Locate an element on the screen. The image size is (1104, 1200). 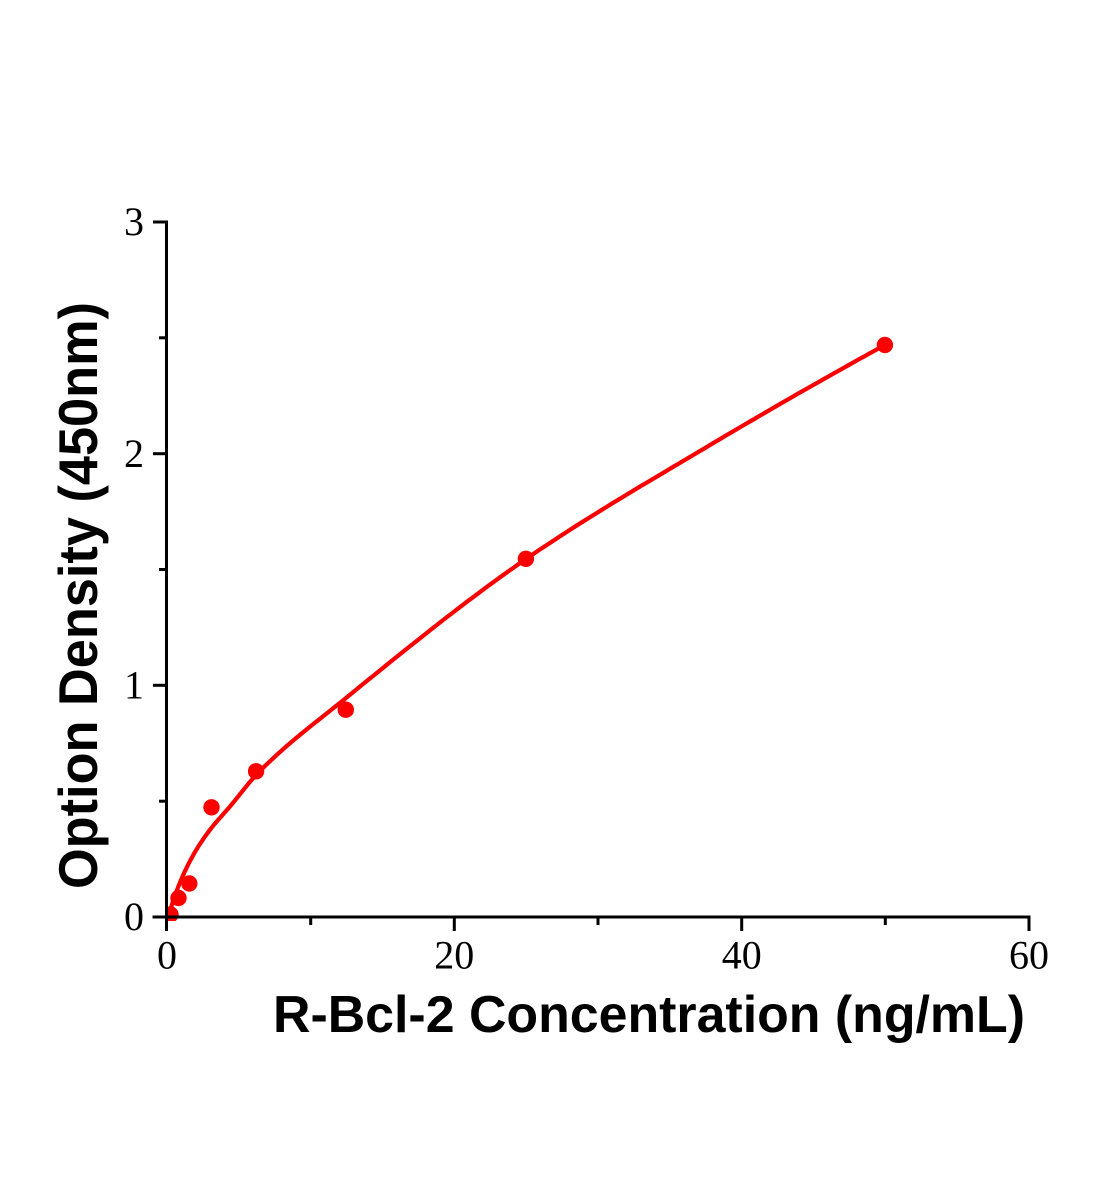
svg-text: 2 is located at coordinates (134, 453).